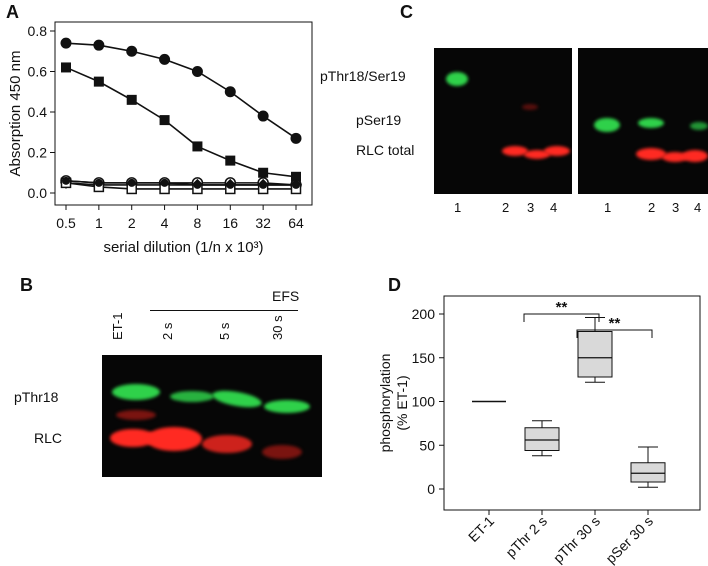 This screenshot has width=708, height=566. What do you see at coordinates (132, 223) in the screenshot?
I see `x-tick-label: 2` at bounding box center [132, 223].